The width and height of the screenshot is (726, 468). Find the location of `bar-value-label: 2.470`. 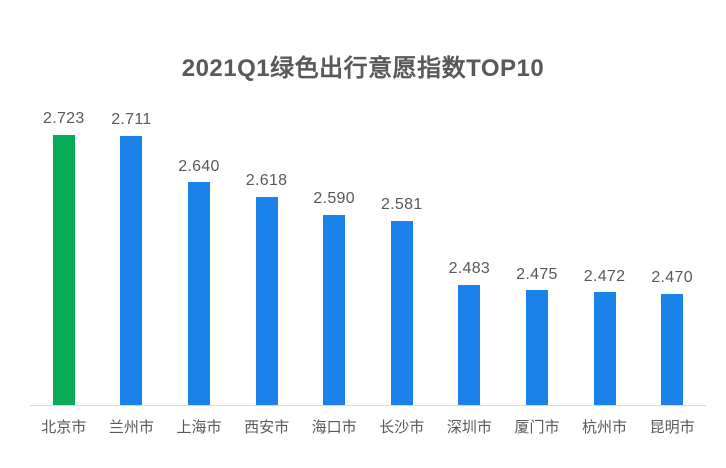

bar-value-label: 2.470 is located at coordinates (672, 278).